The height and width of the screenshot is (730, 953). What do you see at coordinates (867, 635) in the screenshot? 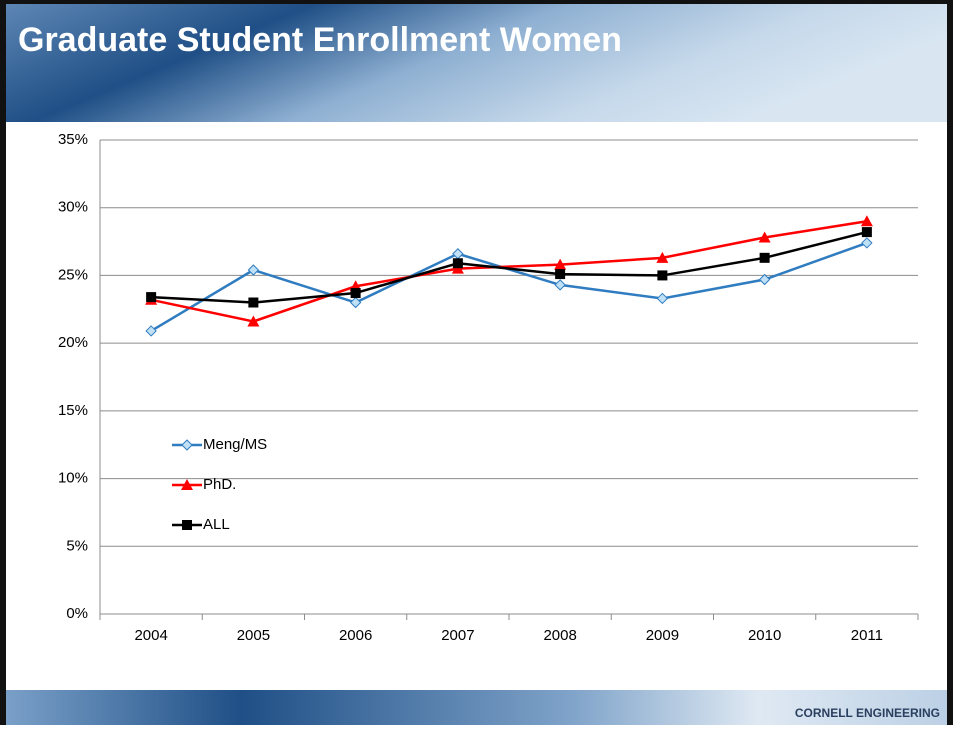
I see `x-tick-label: 2011` at bounding box center [867, 635].